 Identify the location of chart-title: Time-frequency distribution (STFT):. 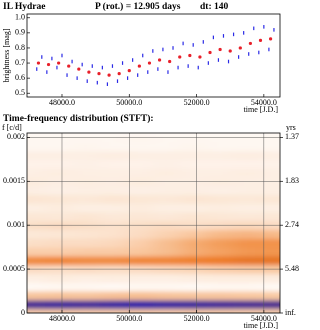
(78, 118).